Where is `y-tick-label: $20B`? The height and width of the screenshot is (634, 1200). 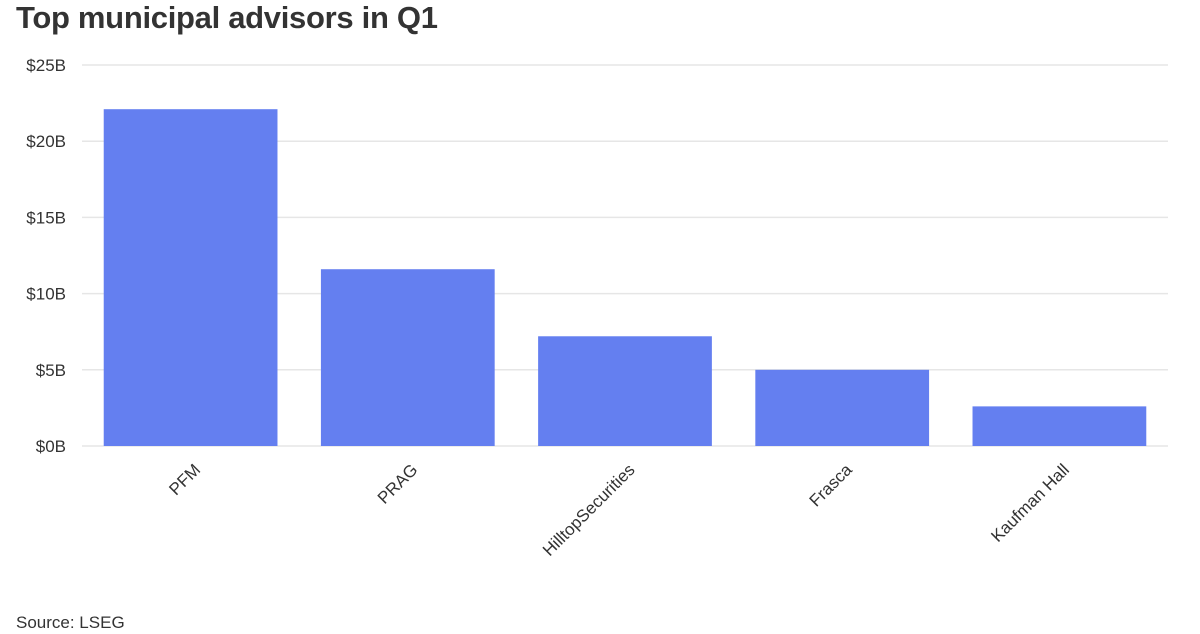
y-tick-label: $20B is located at coordinates (46, 141).